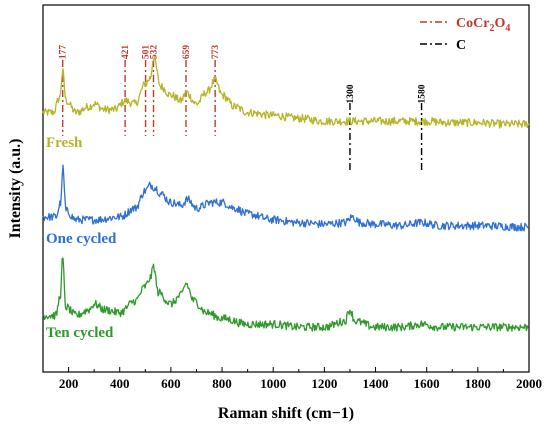  What do you see at coordinates (80, 333) in the screenshot?
I see `series-label-ten-cycled: Ten cycled` at bounding box center [80, 333].